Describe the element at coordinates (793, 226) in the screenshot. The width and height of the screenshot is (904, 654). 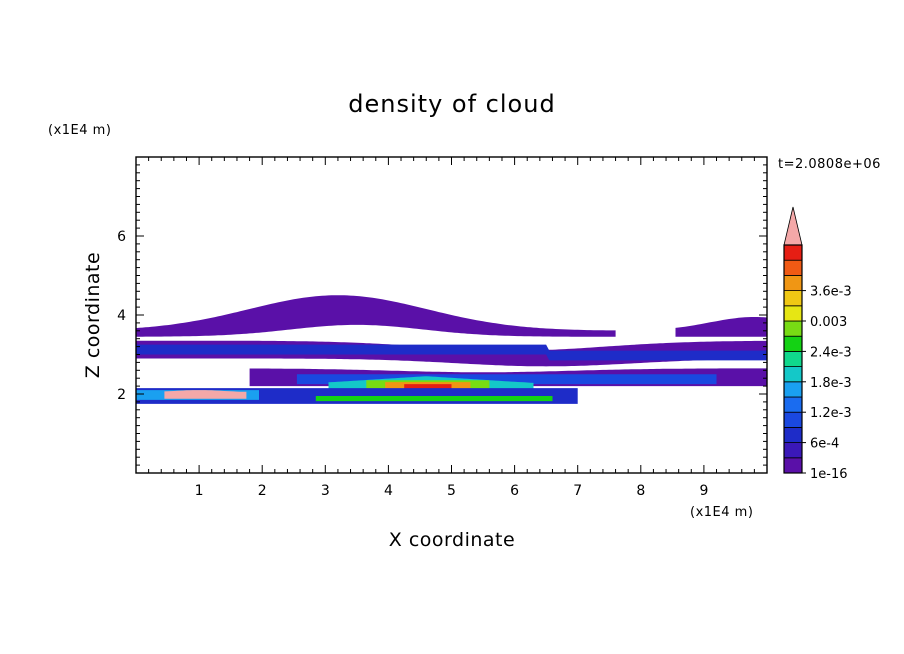
I see `colorbar-overflow-triangle` at that location.